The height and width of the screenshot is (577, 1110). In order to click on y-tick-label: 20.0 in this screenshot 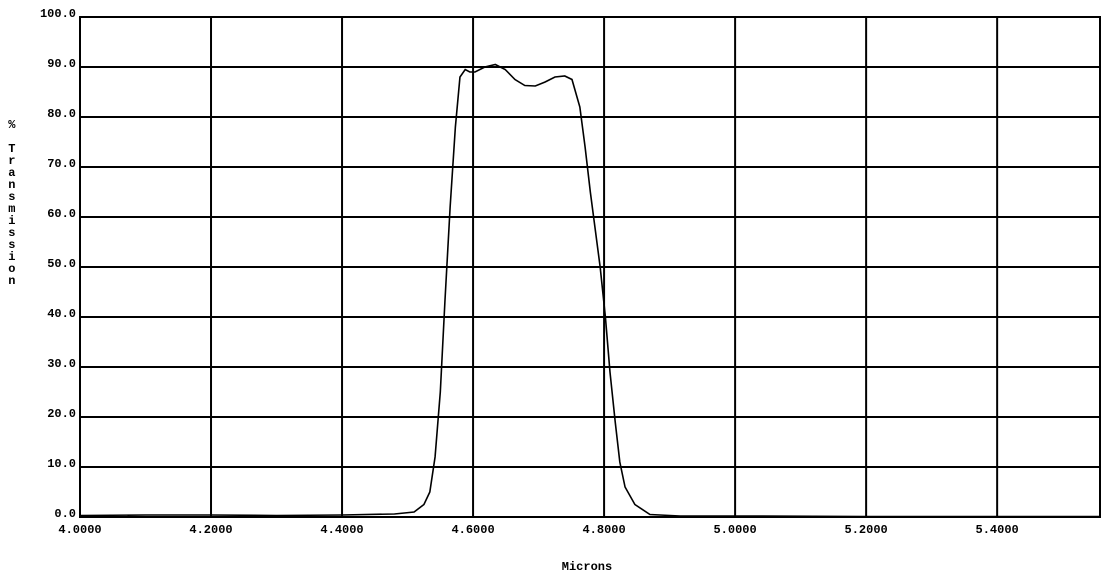, I will do `click(61, 414)`.